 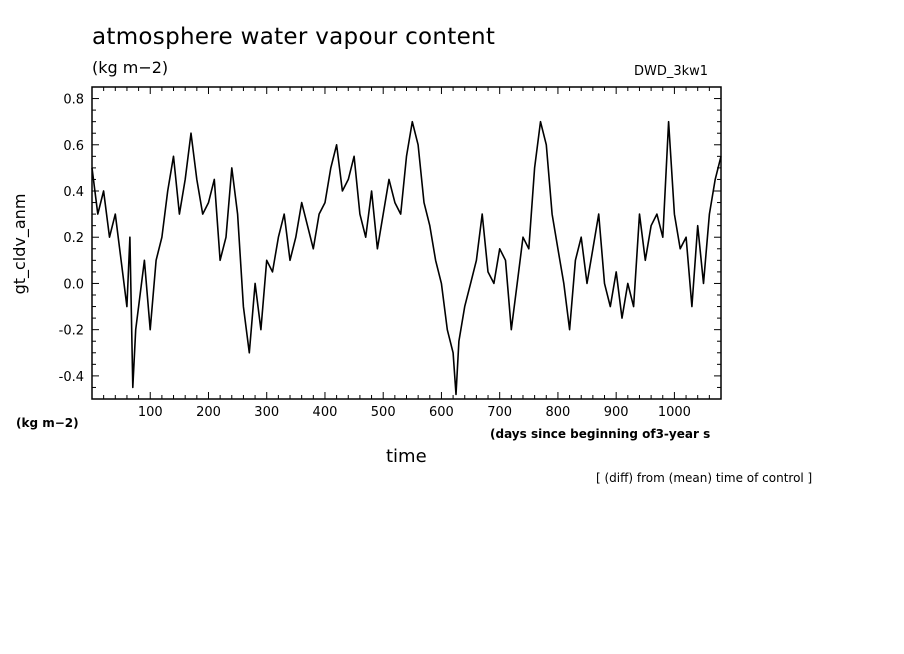 What do you see at coordinates (499, 412) in the screenshot?
I see `x-tick-label: 700` at bounding box center [499, 412].